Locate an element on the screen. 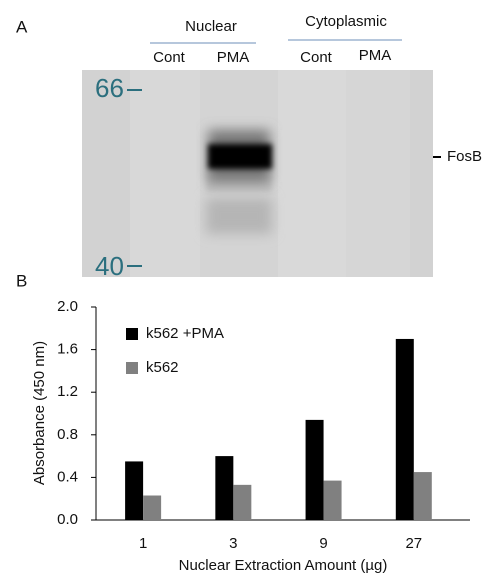 The width and height of the screenshot is (499, 580). x-axis-label: Nuclear Extraction Amount (µg) is located at coordinates (283, 565).